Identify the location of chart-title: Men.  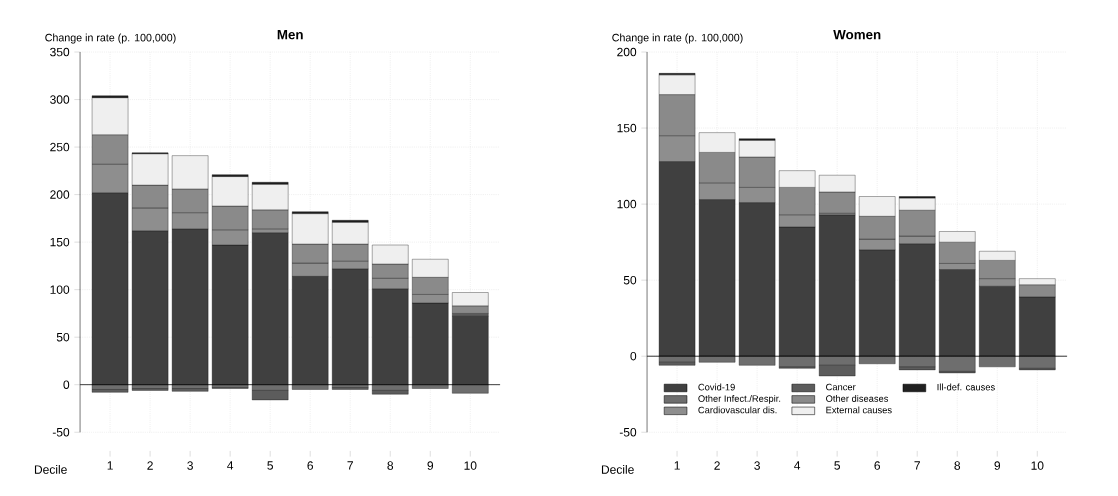
(290, 34).